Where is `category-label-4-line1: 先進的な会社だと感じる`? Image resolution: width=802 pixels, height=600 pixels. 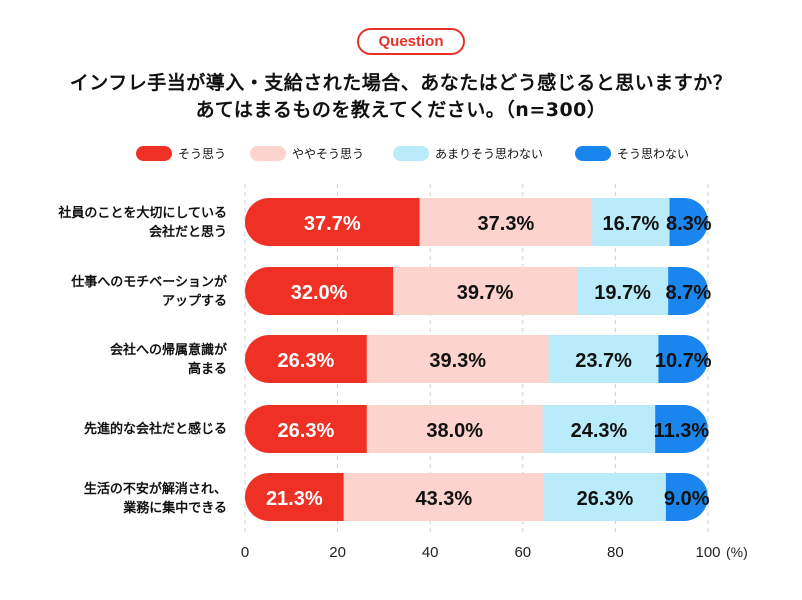
category-label-4-line1: 先進的な会社だと感じる is located at coordinates (155, 429).